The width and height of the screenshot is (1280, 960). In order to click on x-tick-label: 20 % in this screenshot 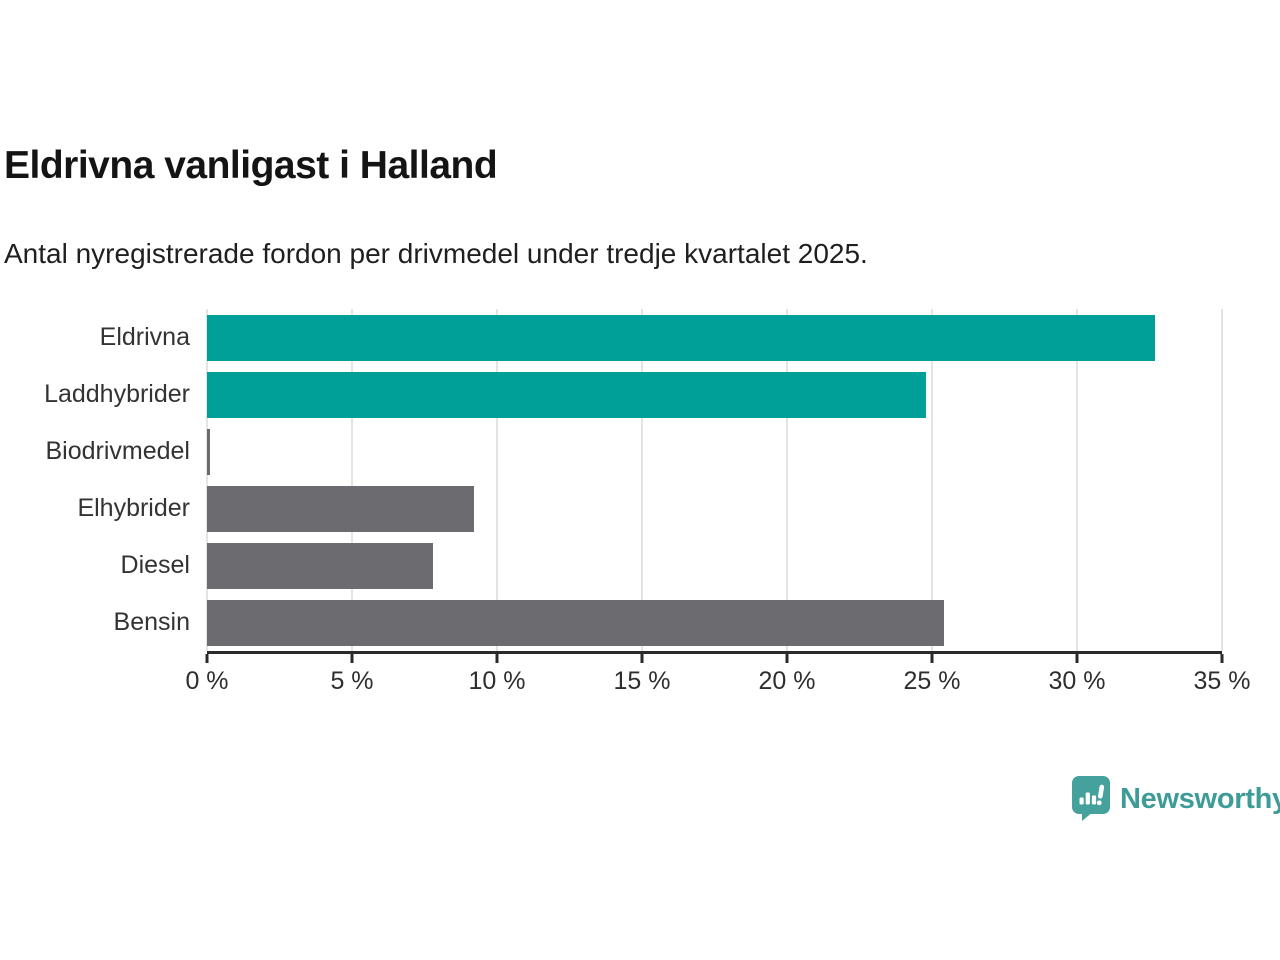, I will do `click(787, 681)`.